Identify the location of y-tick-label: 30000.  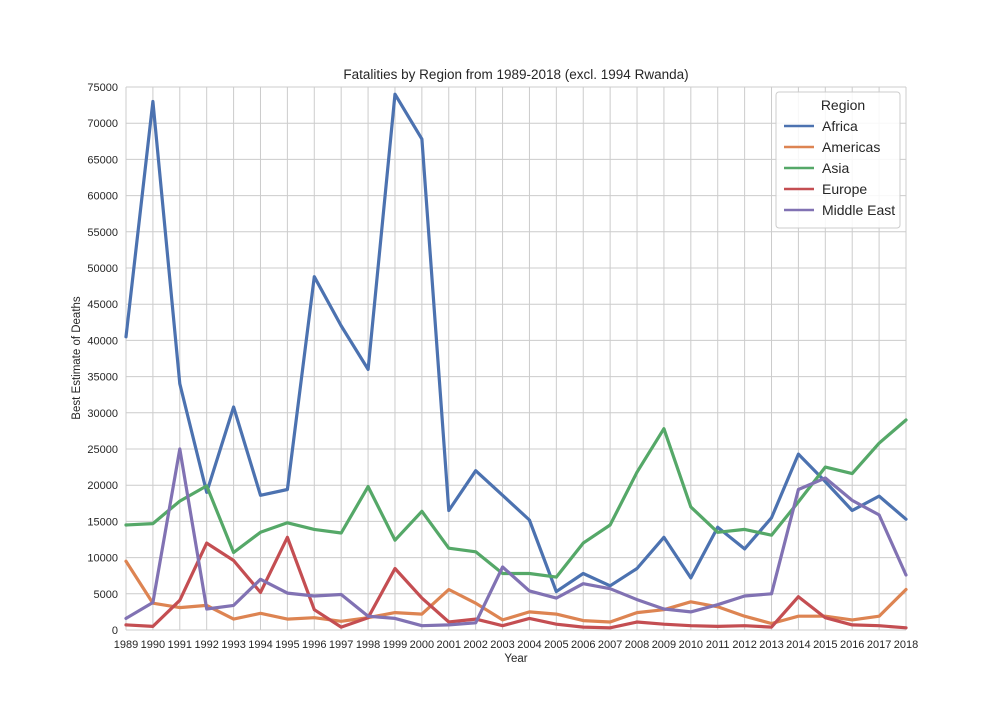
(102, 414).